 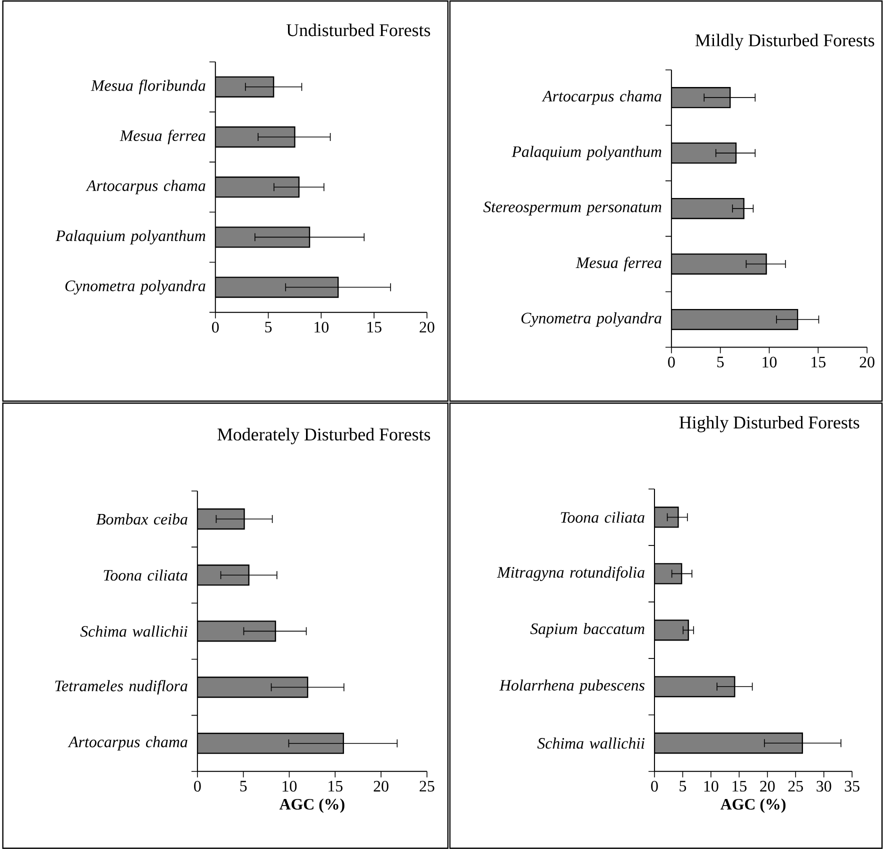 I want to click on chart-title: Undisturbed Forests, so click(x=358, y=30).